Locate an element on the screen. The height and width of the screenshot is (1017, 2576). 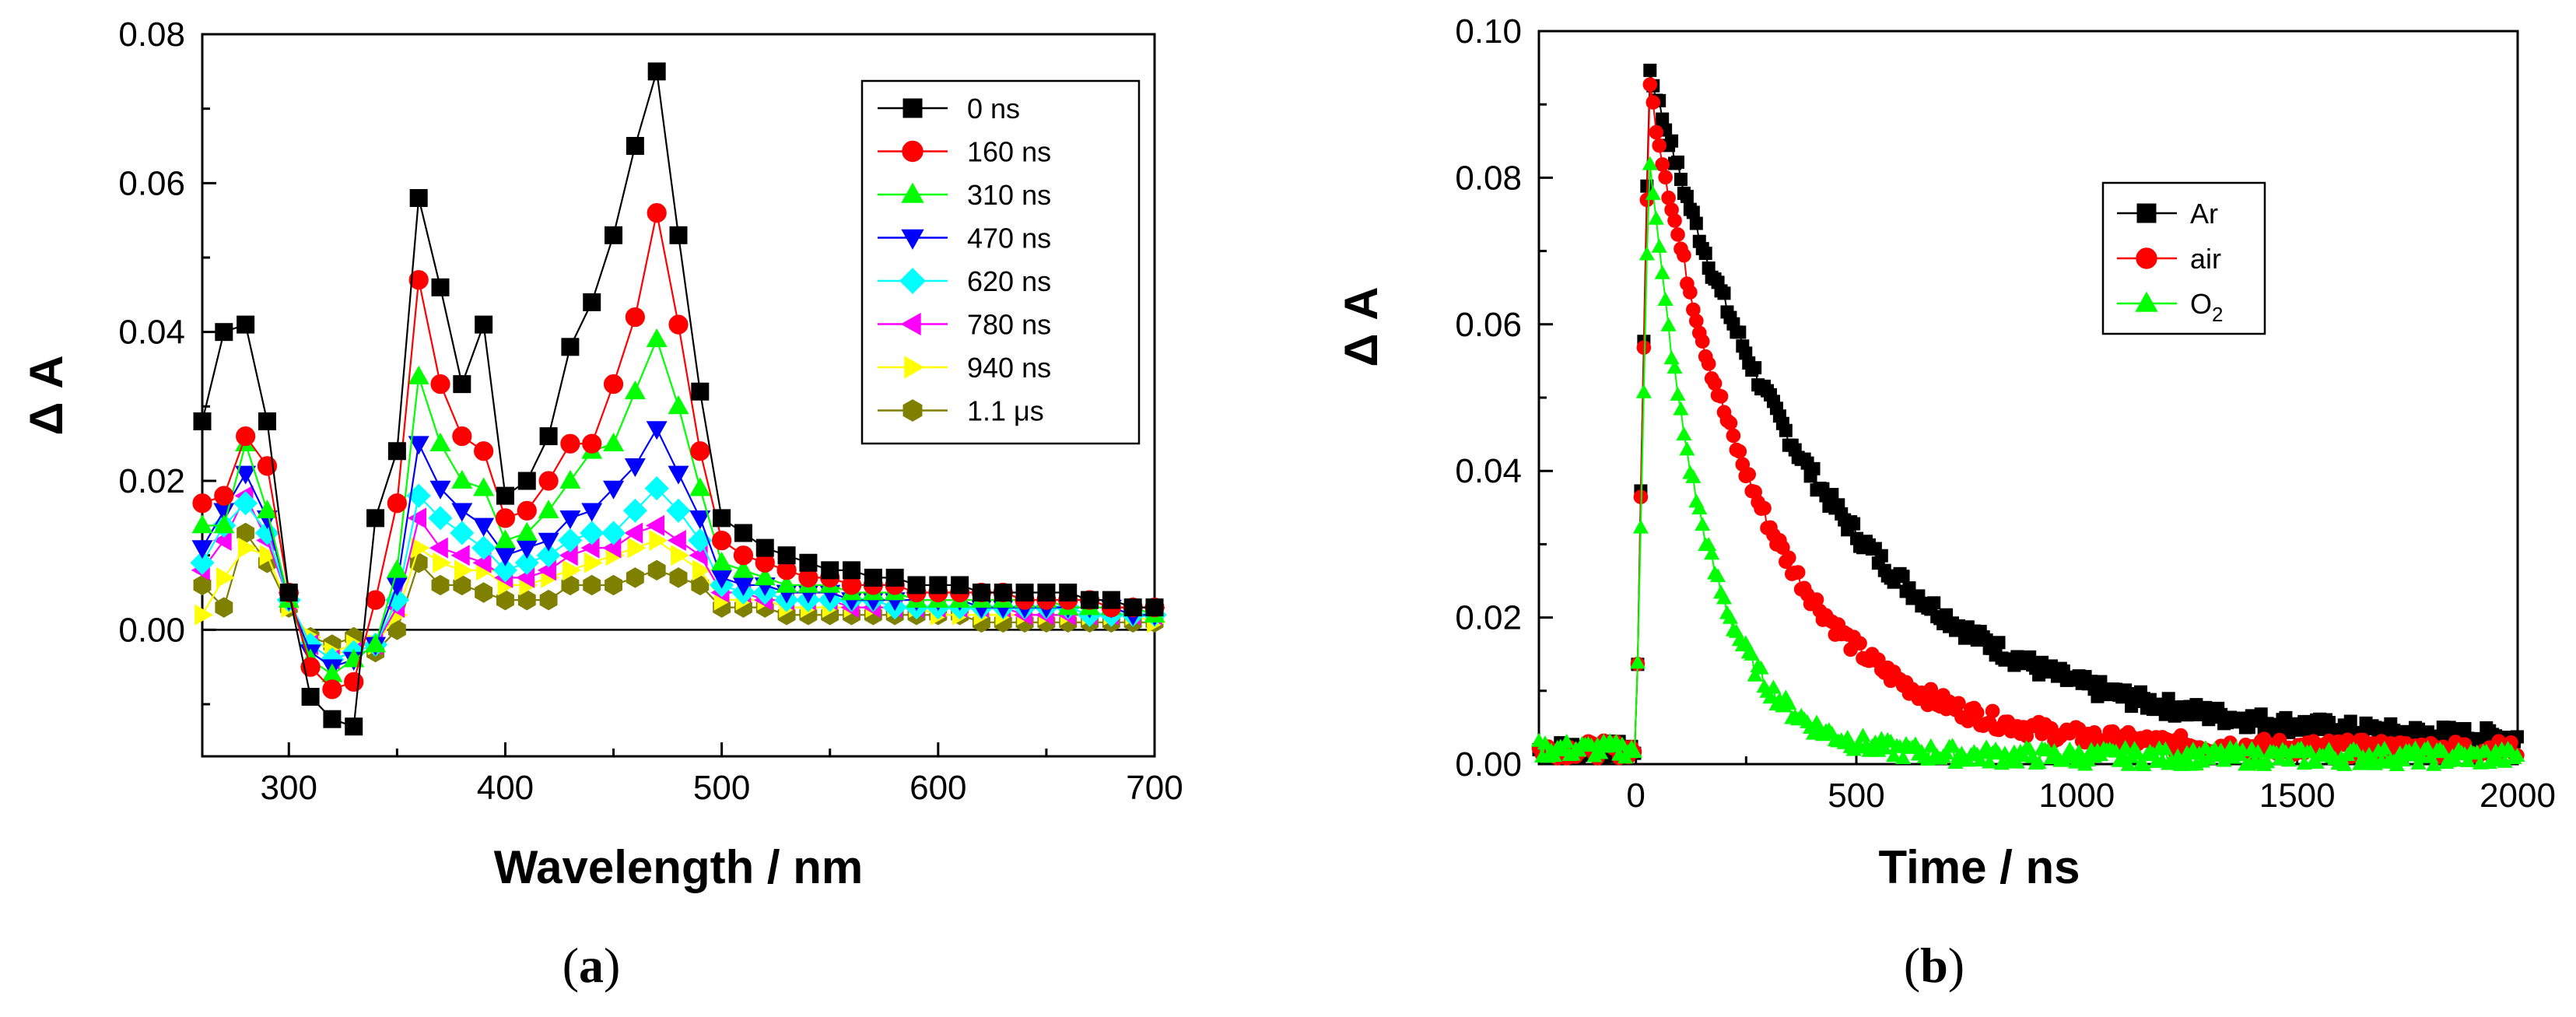
panel-a-x-axis-title: Wavelength / nm is located at coordinates (679, 867).